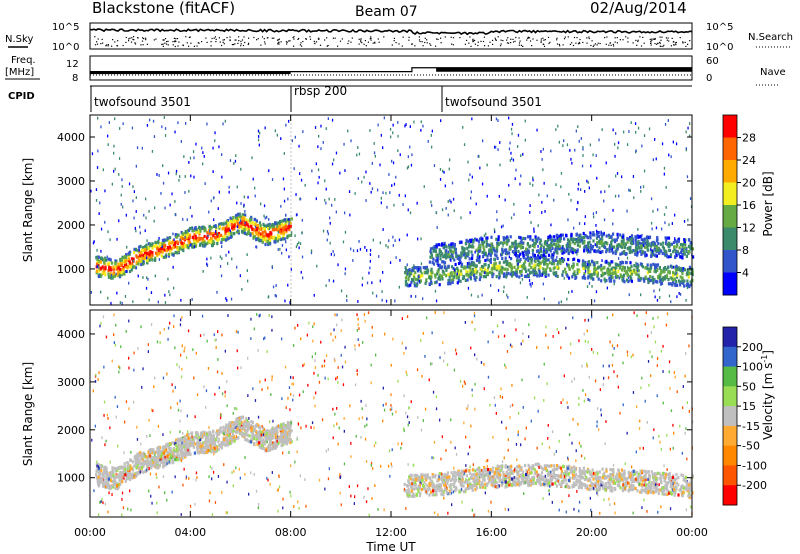 The image size is (800, 554). I want to click on station-title: Blackstone (fitACF), so click(163, 8).